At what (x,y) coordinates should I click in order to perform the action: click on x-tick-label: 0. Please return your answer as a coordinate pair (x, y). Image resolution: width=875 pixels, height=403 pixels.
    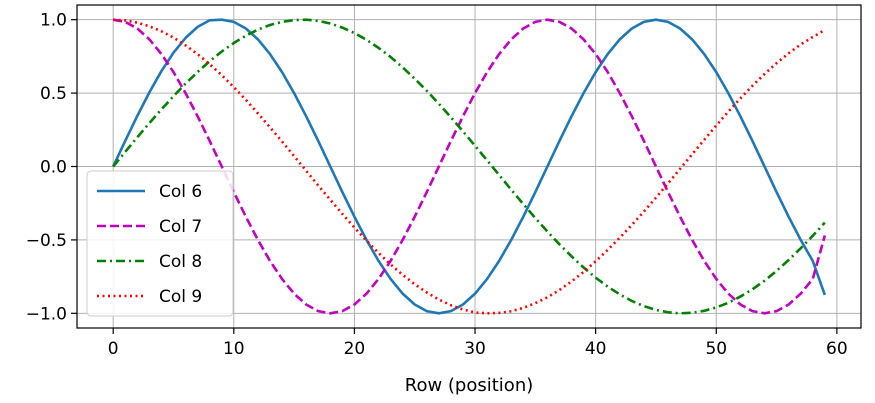
    Looking at the image, I should click on (113, 349).